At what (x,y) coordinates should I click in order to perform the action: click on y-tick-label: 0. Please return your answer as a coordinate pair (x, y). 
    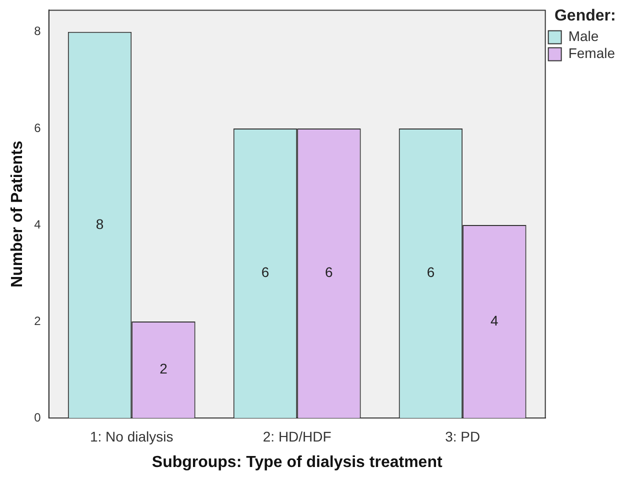
    Looking at the image, I should click on (38, 417).